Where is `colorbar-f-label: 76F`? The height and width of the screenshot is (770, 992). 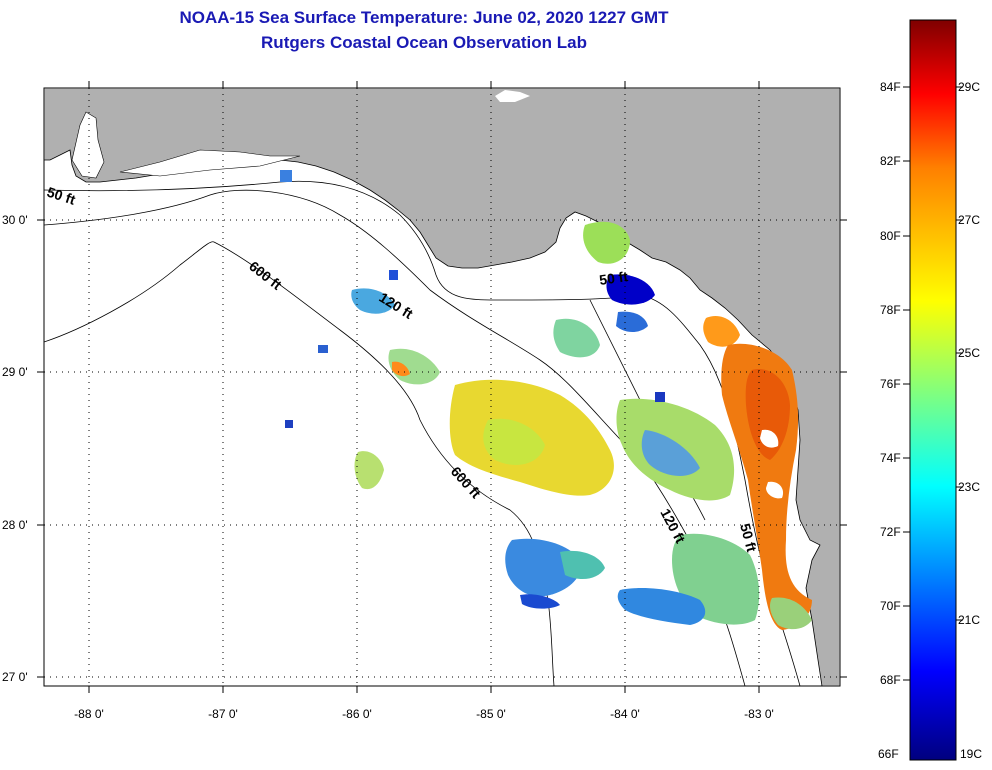
colorbar-f-label: 76F is located at coordinates (890, 384).